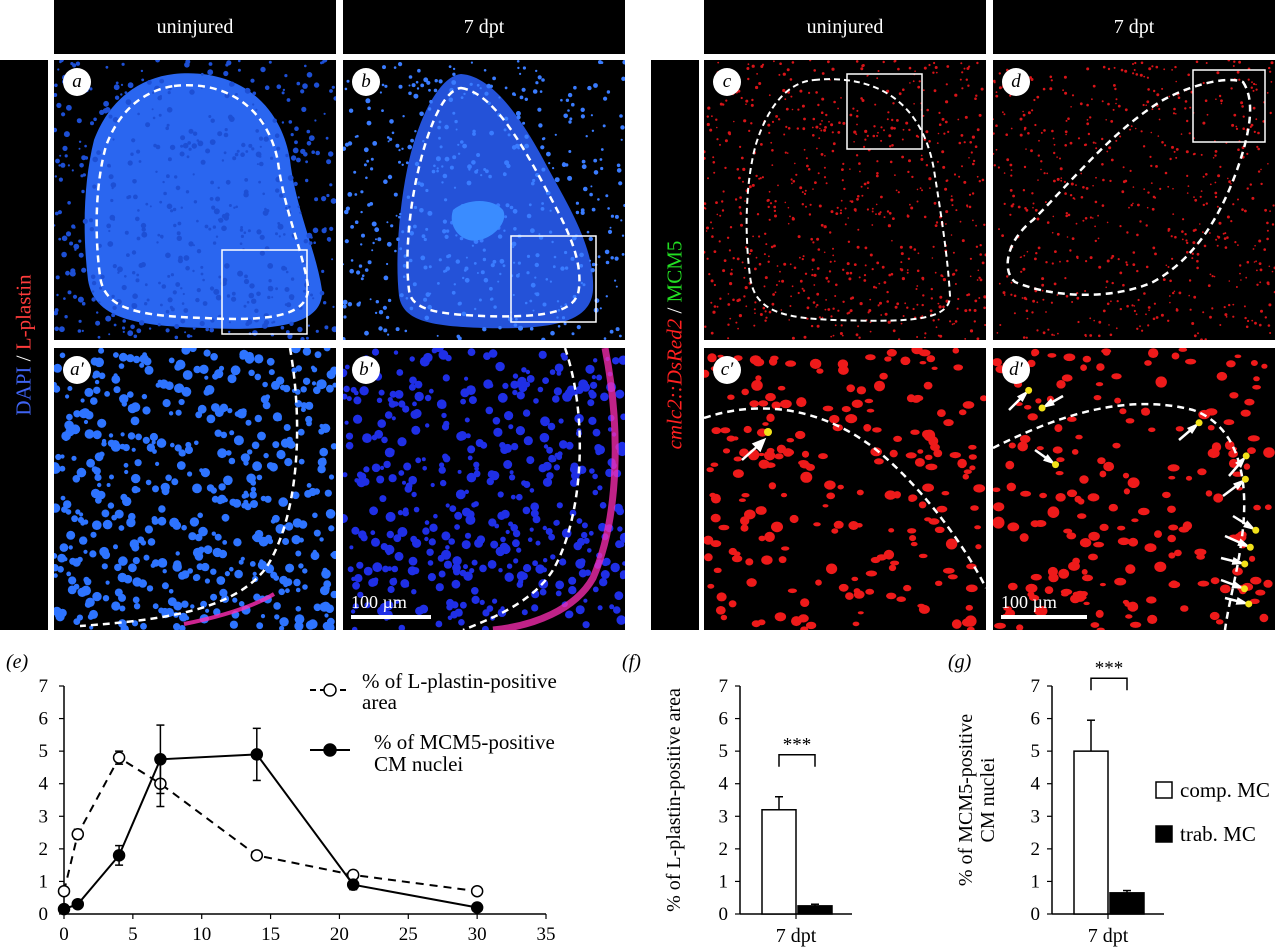  Describe the element at coordinates (966, 800) in the screenshot. I see `y-axis-label: % of MCM5-positive` at that location.